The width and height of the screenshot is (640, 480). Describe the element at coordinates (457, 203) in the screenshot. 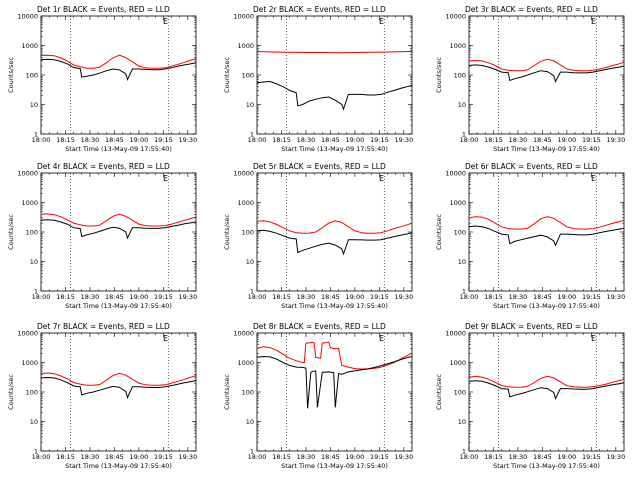

I see `chart-6-ytick-label: 1000` at that location.